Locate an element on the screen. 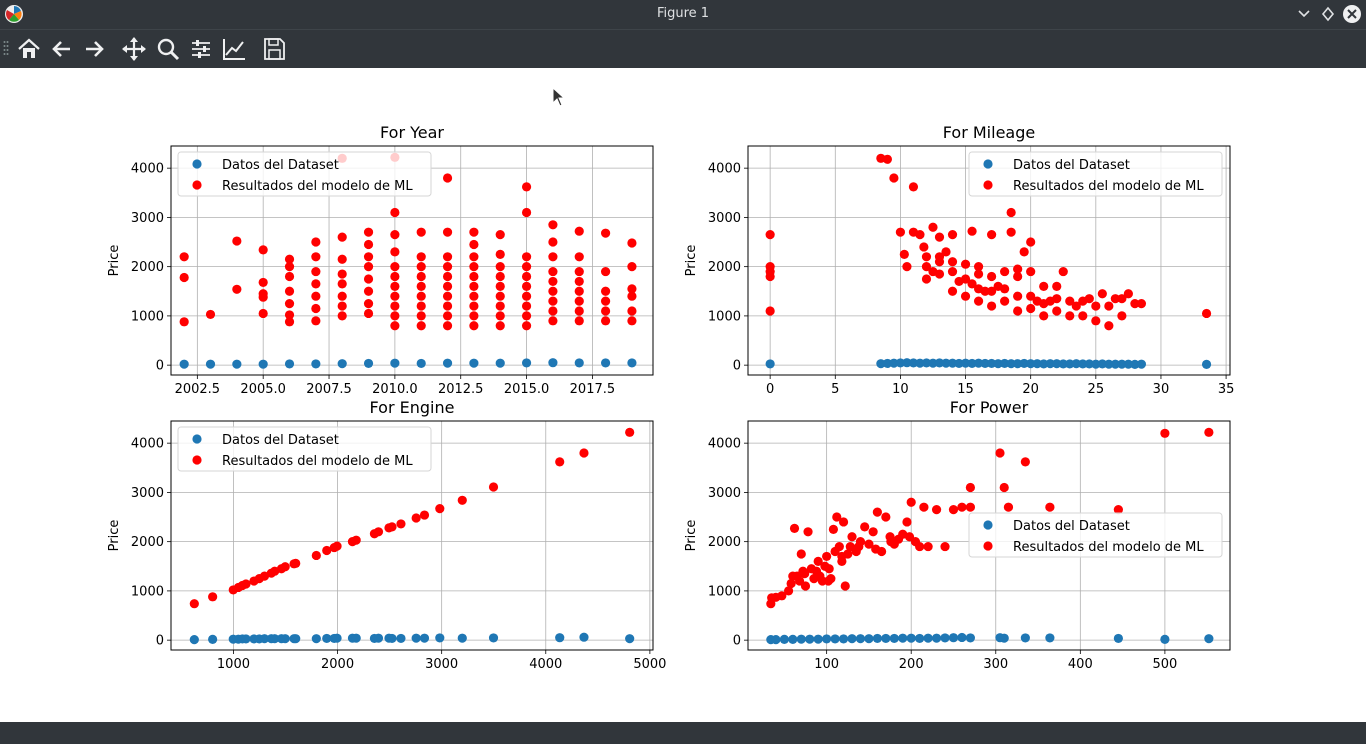 This screenshot has height=744, width=1366. legend-marker is located at coordinates (988, 546).